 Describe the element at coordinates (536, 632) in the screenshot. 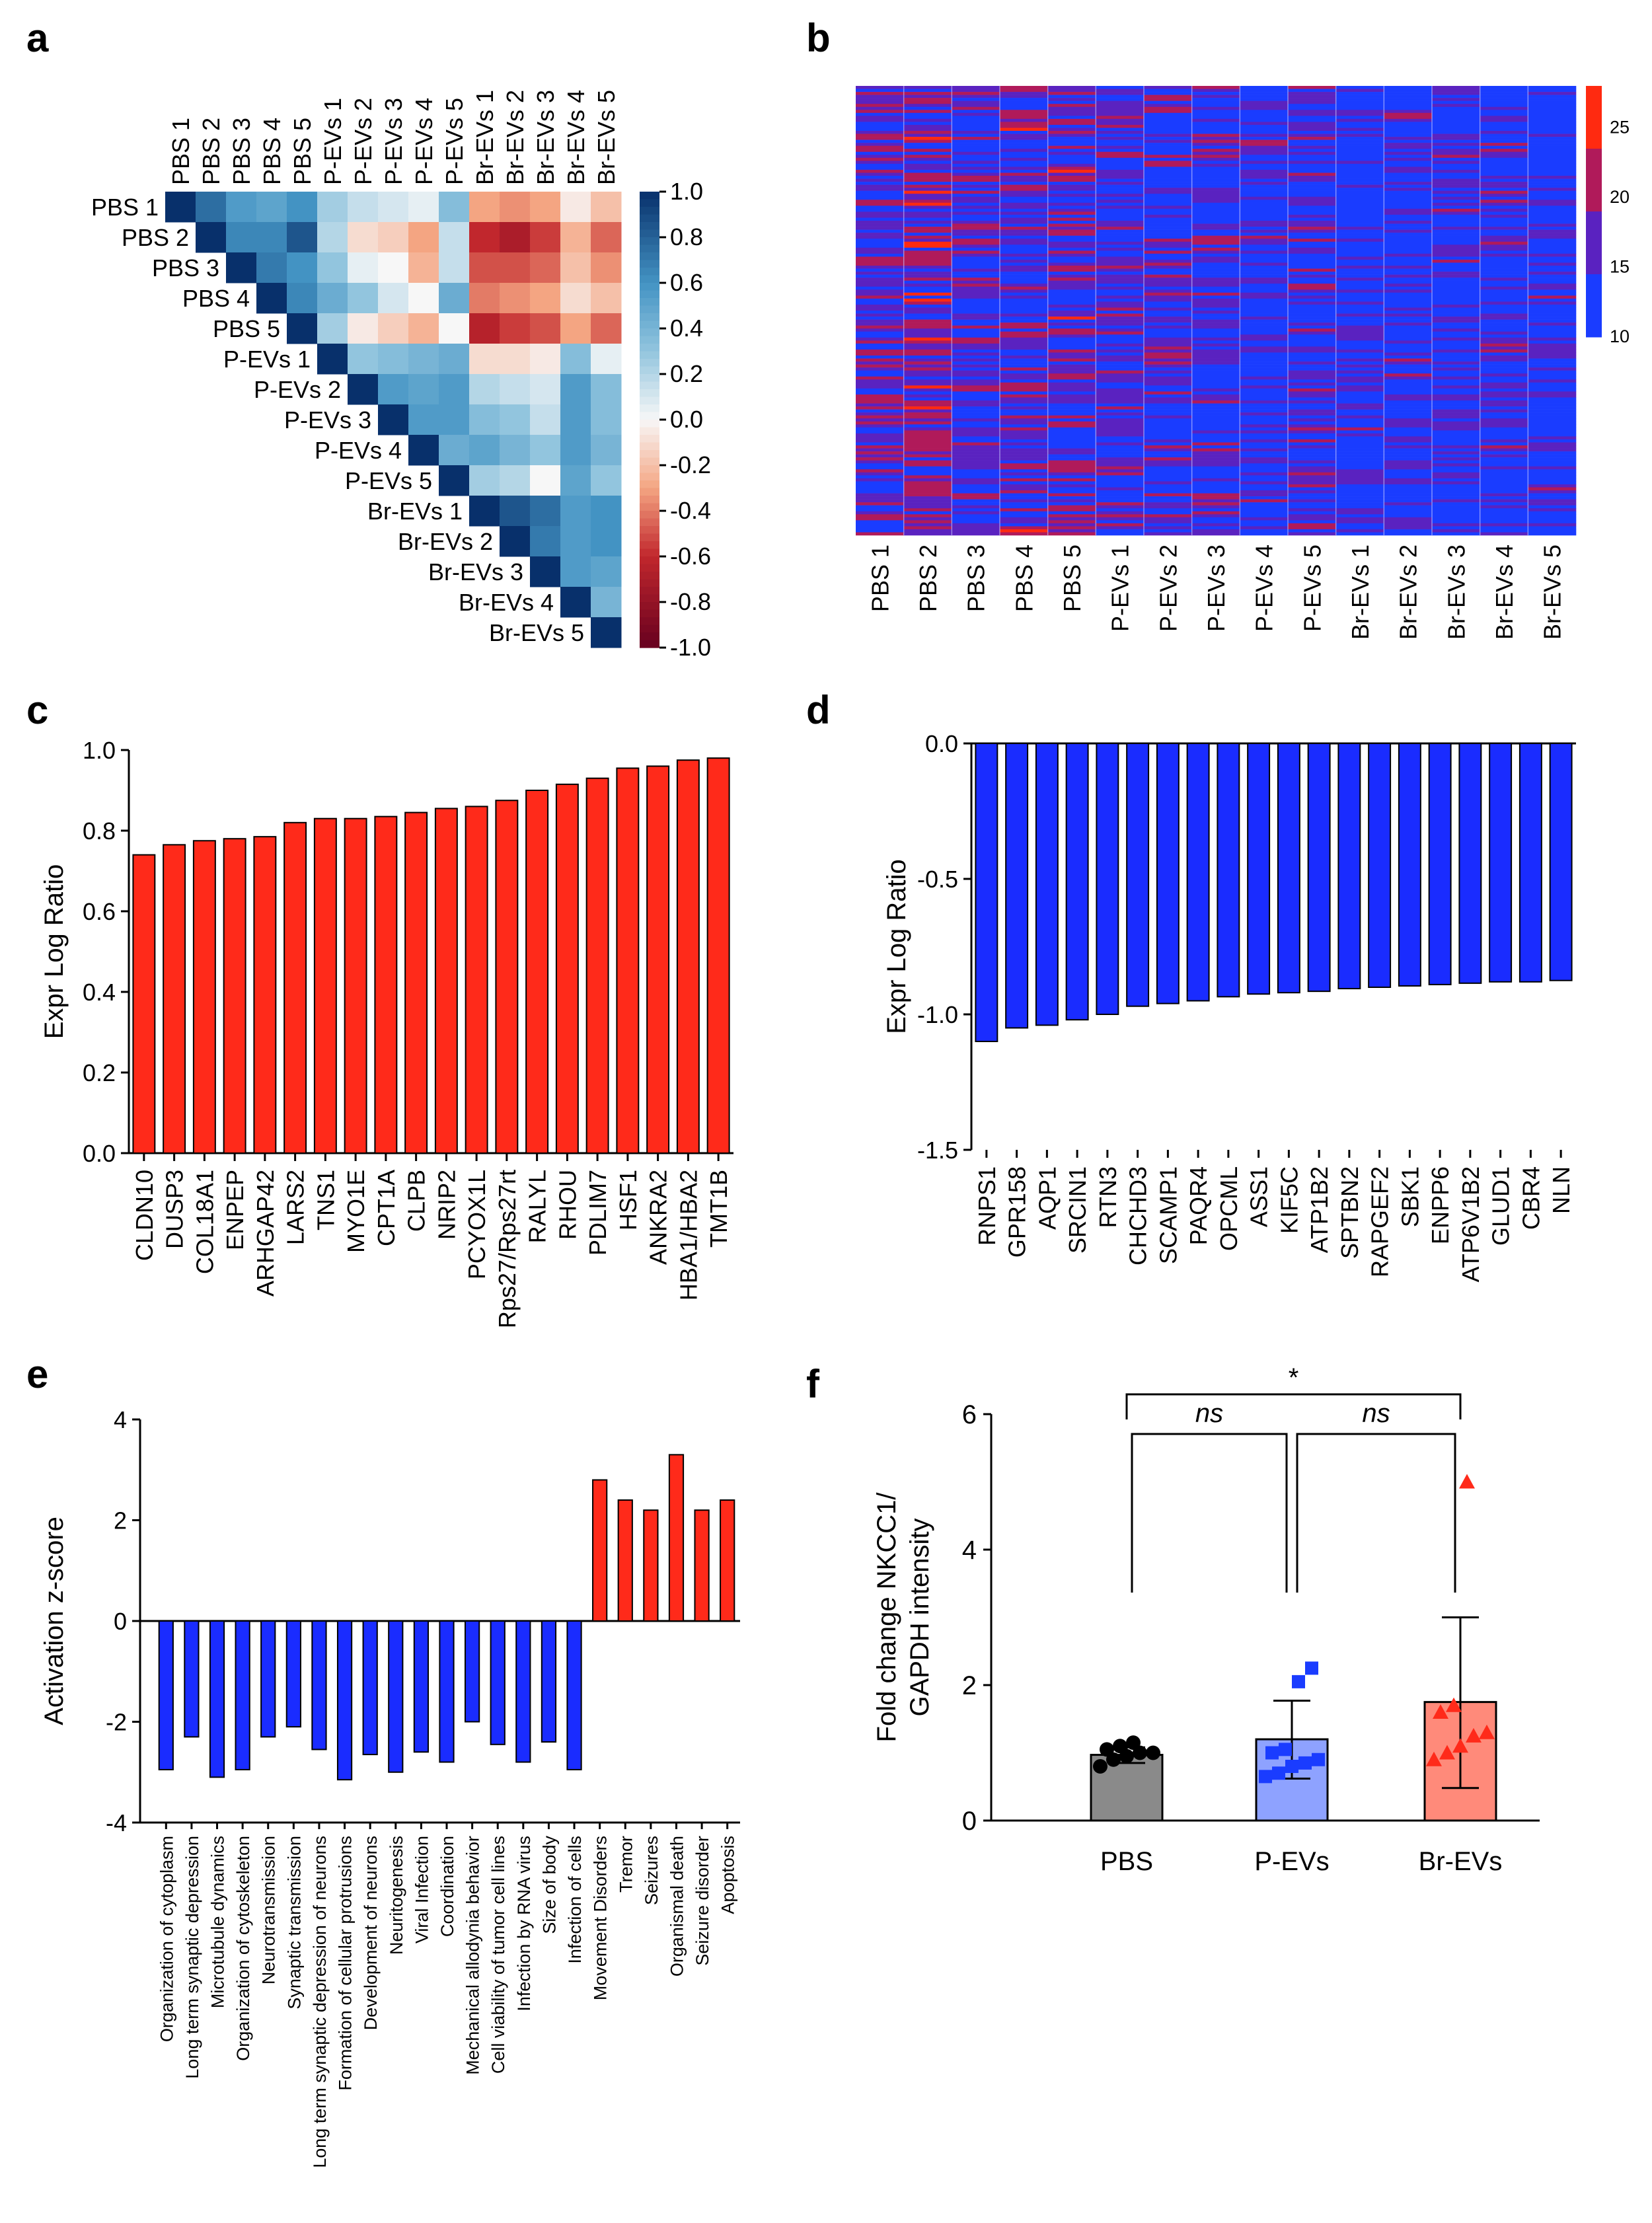

I see `row-label-br-evs-5: Br-EVs 5` at that location.